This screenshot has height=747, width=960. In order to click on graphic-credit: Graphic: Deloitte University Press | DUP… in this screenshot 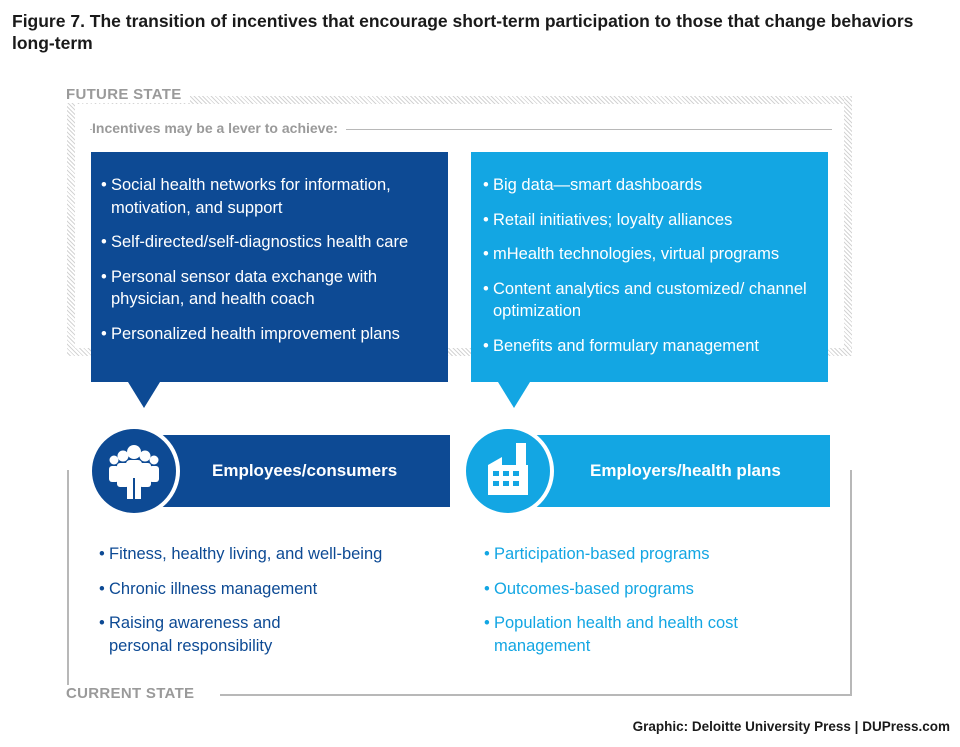, I will do `click(791, 726)`.